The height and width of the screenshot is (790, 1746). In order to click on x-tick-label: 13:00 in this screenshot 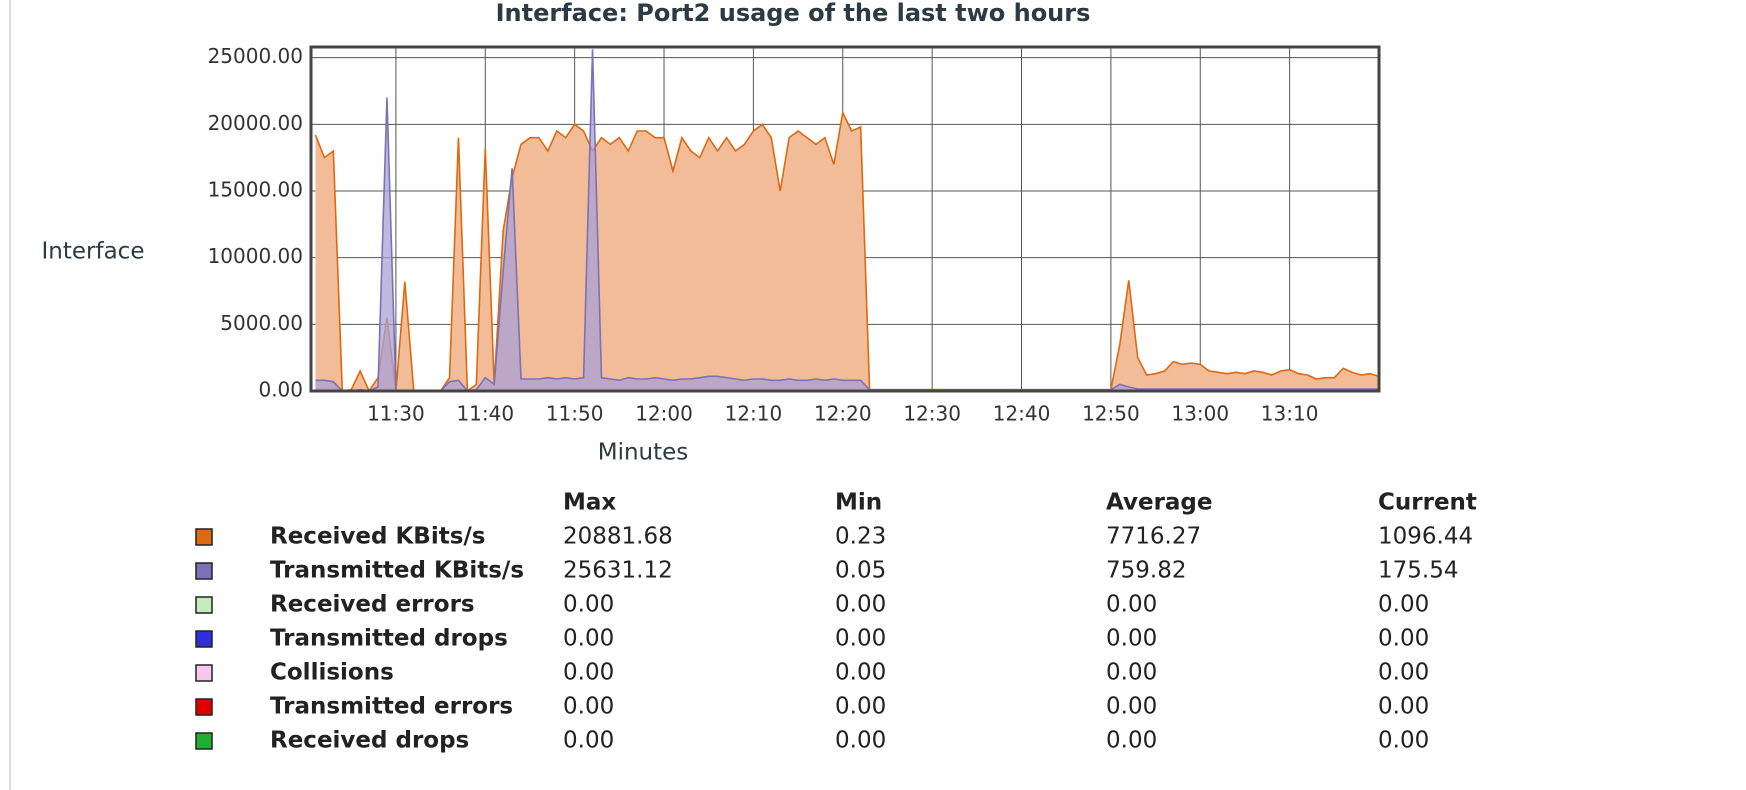, I will do `click(1200, 414)`.